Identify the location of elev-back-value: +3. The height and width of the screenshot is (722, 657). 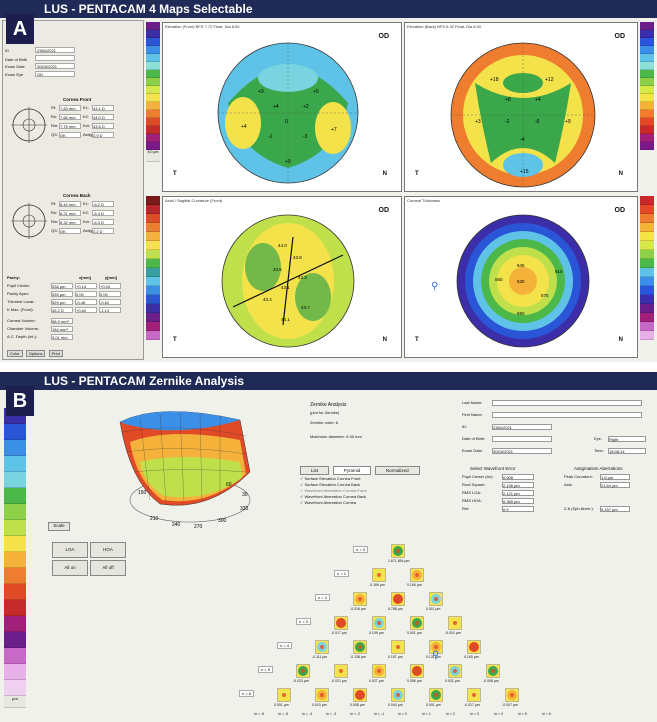
(478, 122).